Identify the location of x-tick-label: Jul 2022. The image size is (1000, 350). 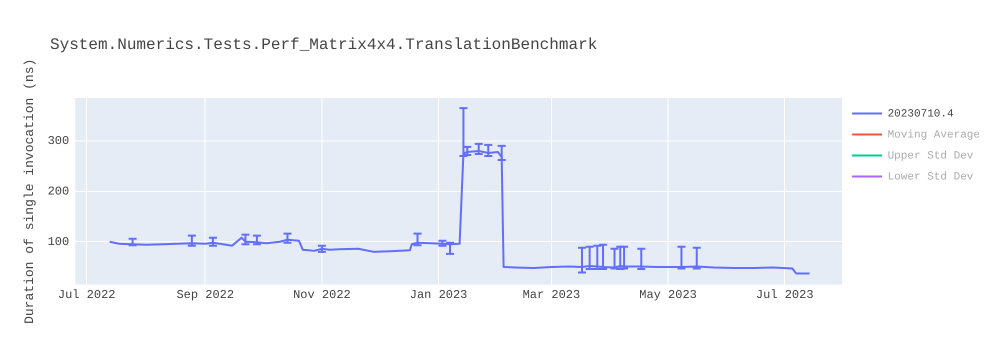
(87, 295).